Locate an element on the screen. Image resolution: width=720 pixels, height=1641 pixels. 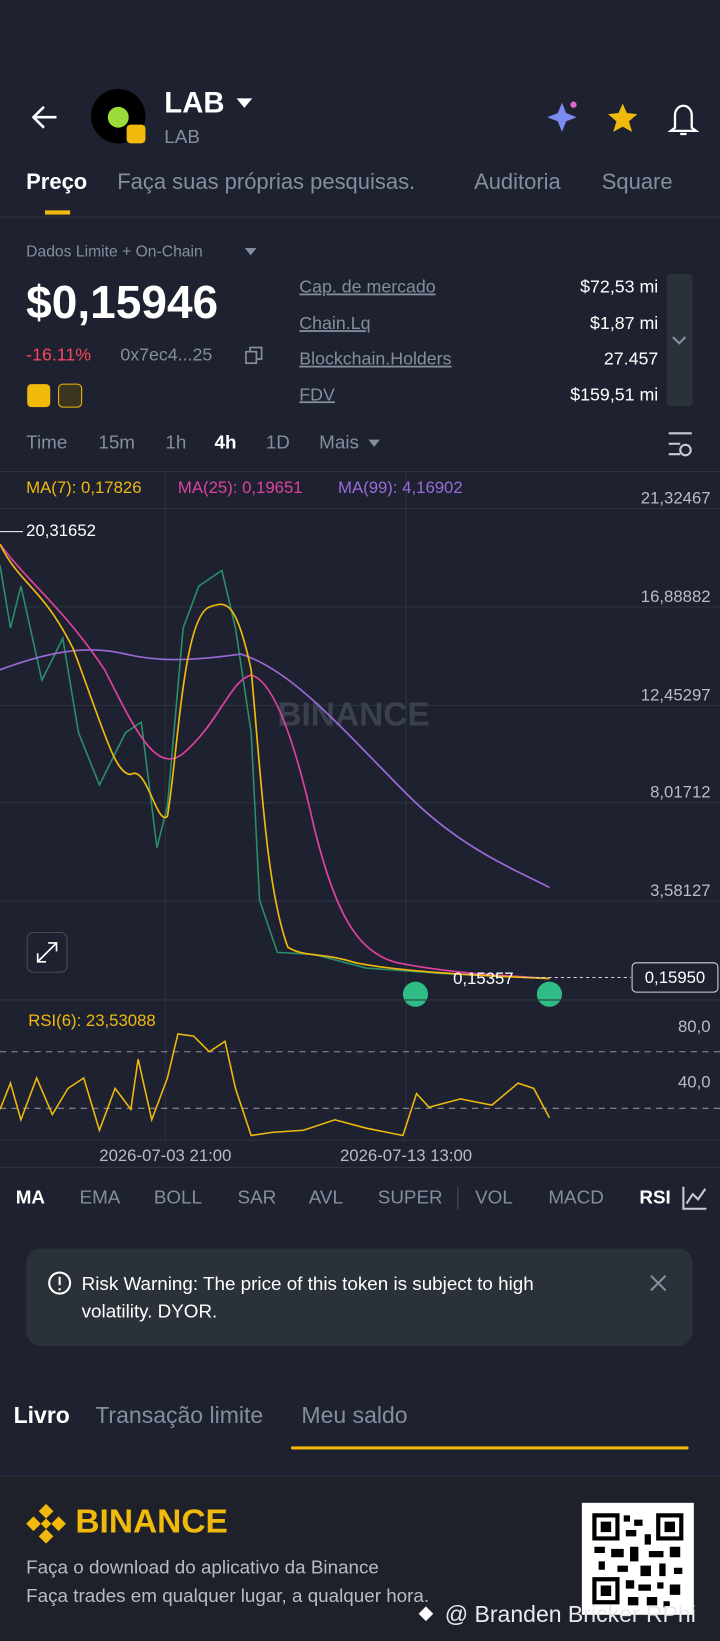
separator is located at coordinates (458, 1198).